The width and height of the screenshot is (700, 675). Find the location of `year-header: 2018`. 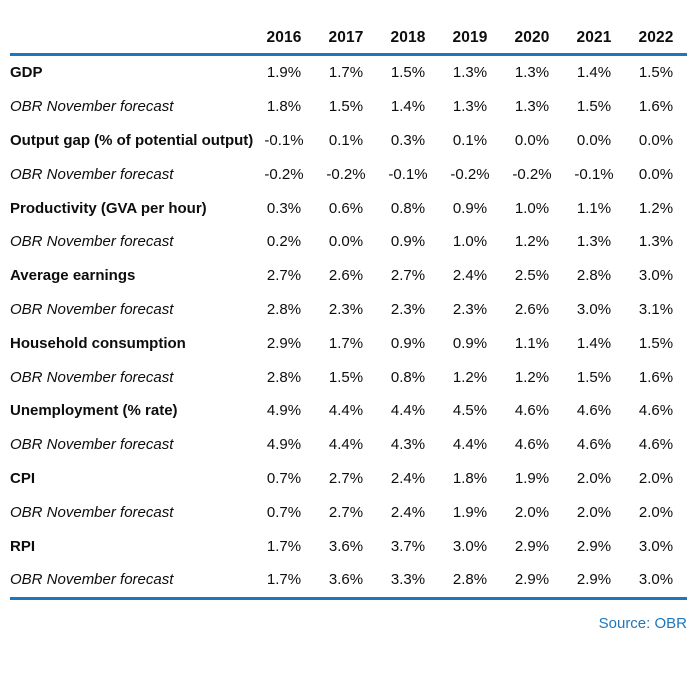

year-header: 2018 is located at coordinates (408, 37).